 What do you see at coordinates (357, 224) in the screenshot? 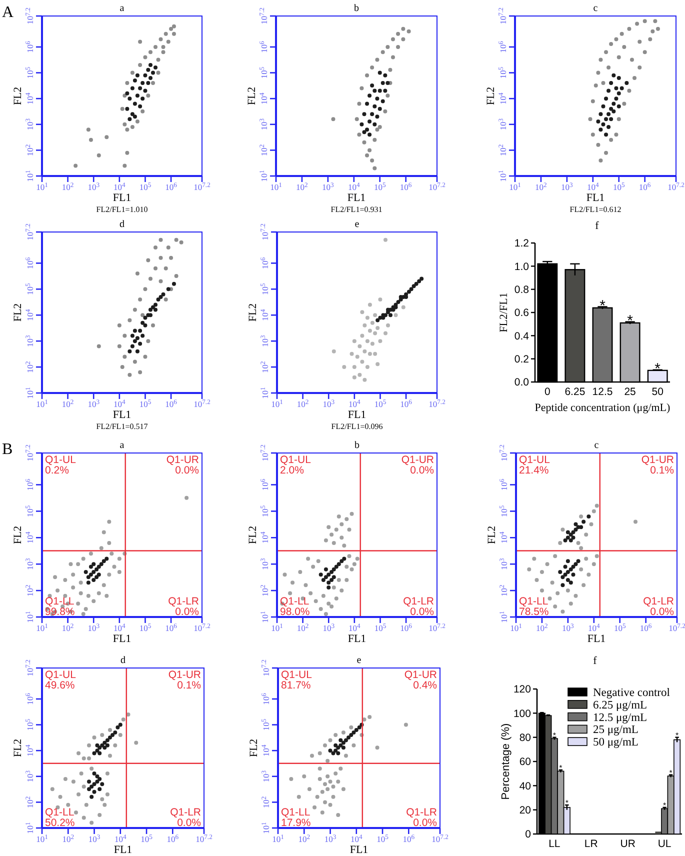
I see `chart-title: e` at bounding box center [357, 224].